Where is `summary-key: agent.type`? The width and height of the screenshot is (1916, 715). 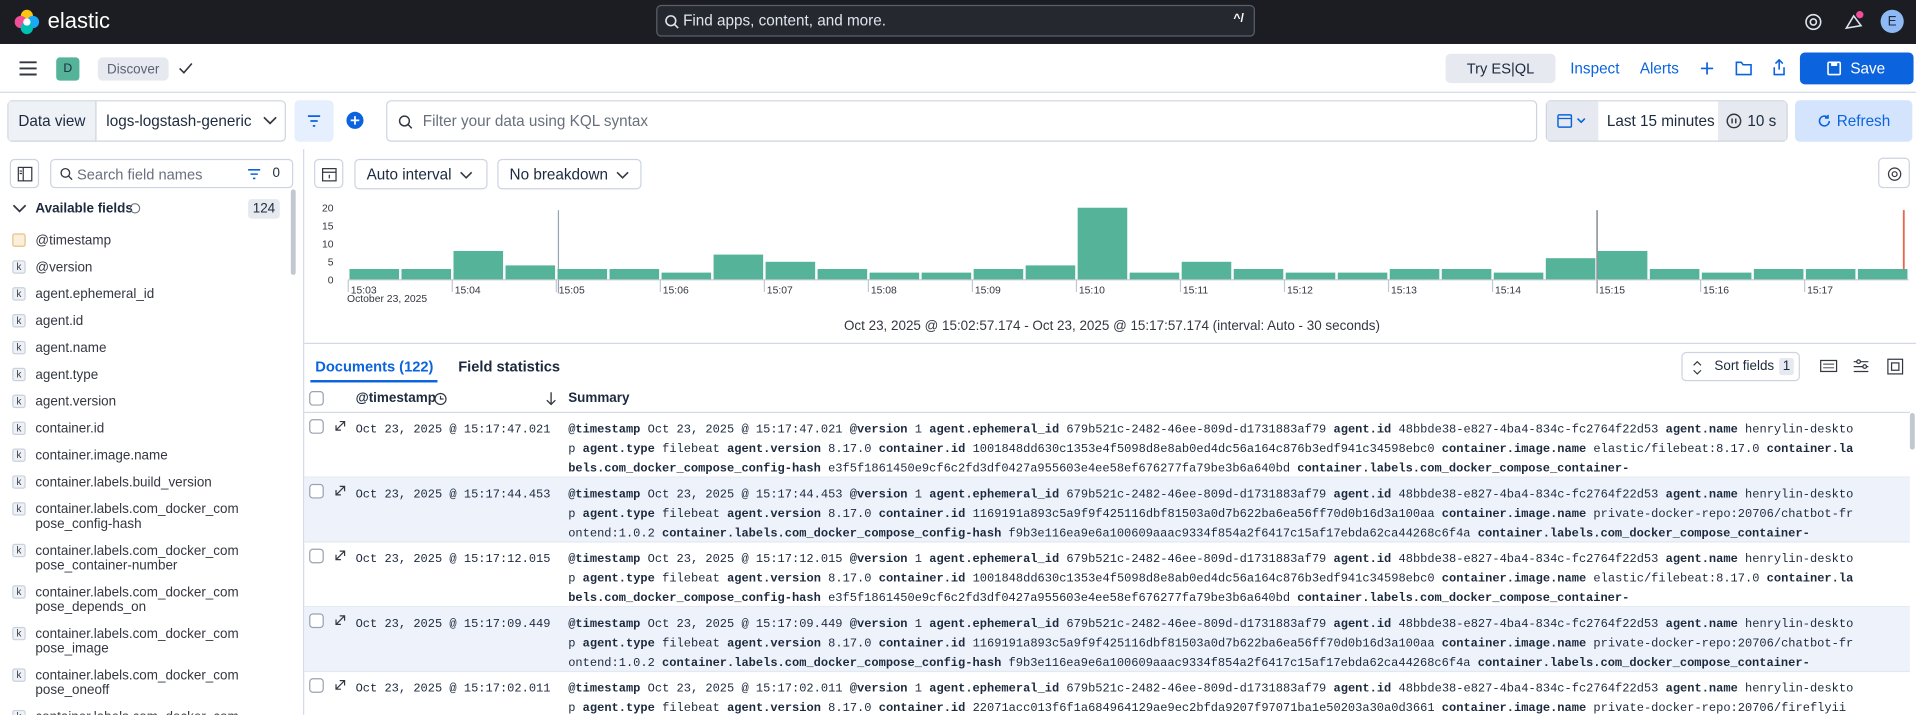 summary-key: agent.type is located at coordinates (618, 449).